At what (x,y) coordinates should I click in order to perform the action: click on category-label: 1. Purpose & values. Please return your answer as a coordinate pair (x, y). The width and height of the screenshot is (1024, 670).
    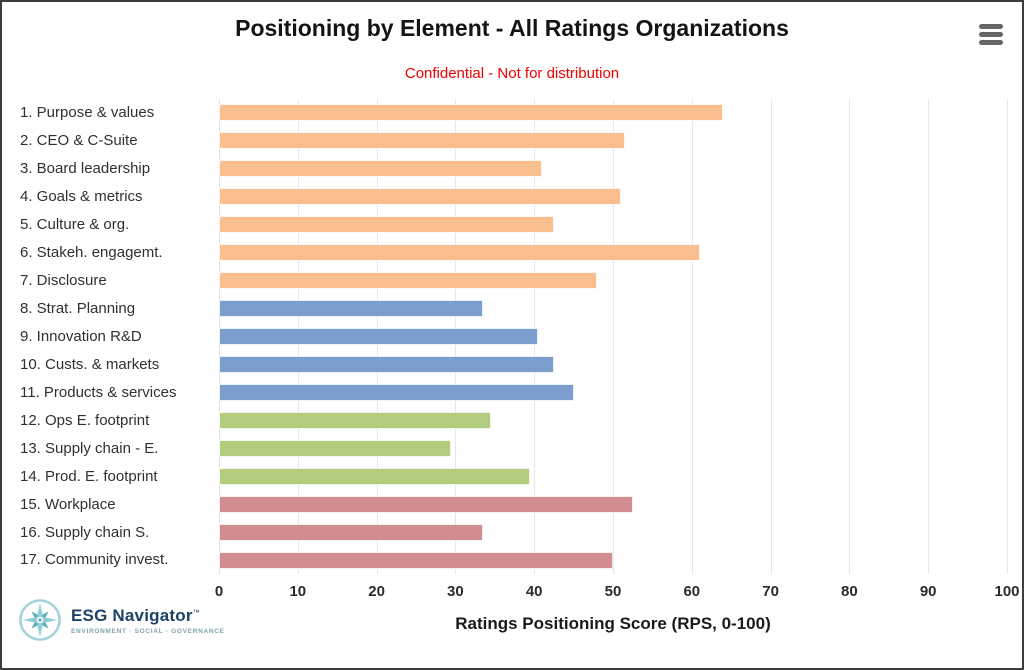
    Looking at the image, I should click on (87, 113).